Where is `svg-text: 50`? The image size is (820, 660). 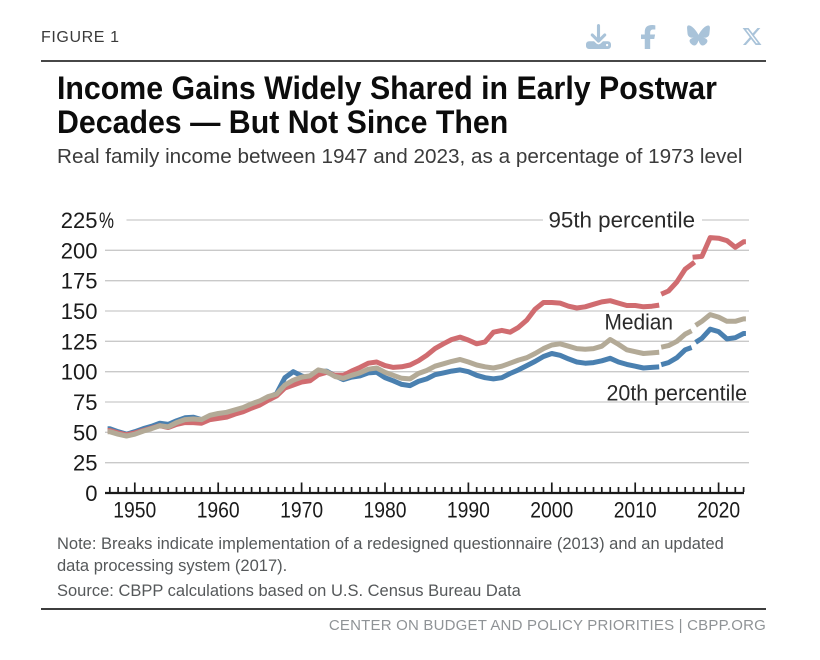
svg-text: 50 is located at coordinates (85, 432).